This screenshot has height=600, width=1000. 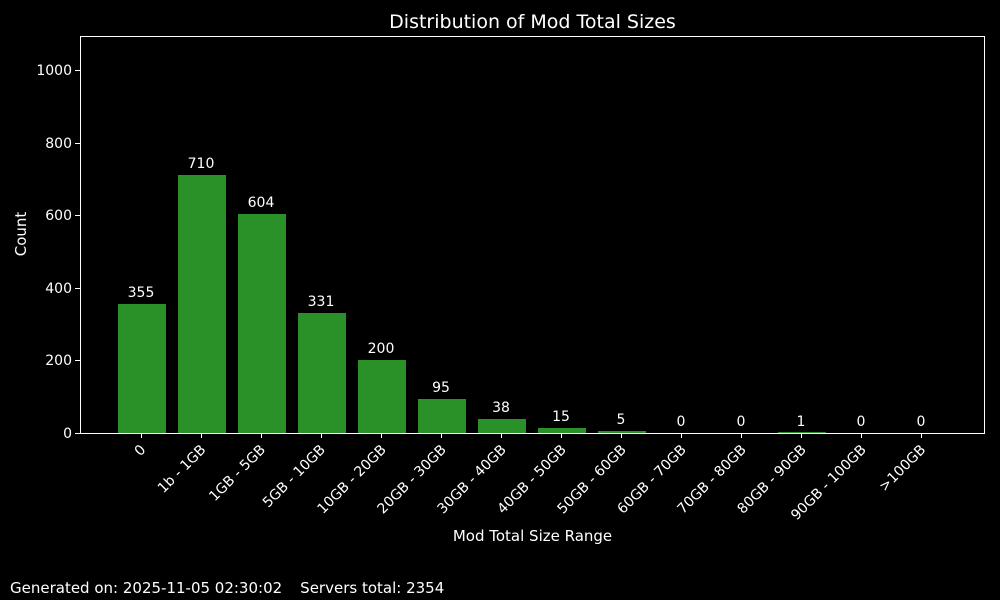 I want to click on bar-value-label: 5, so click(x=621, y=420).